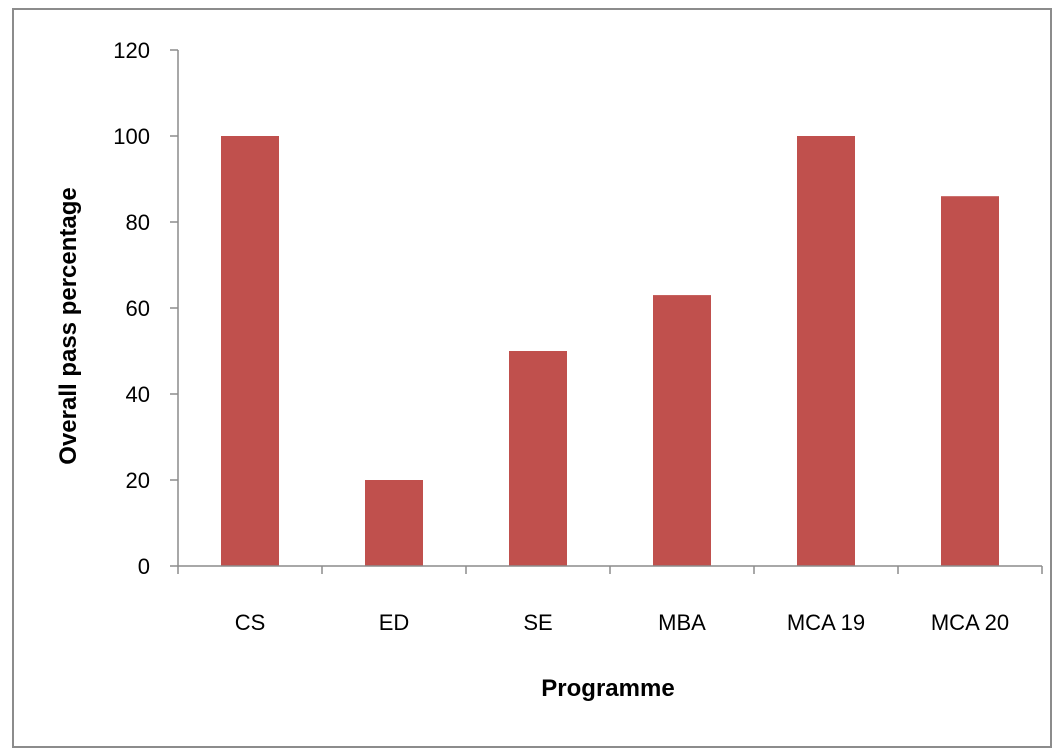 This screenshot has height=748, width=1057. What do you see at coordinates (537, 622) in the screenshot?
I see `x-tick-label: SE` at bounding box center [537, 622].